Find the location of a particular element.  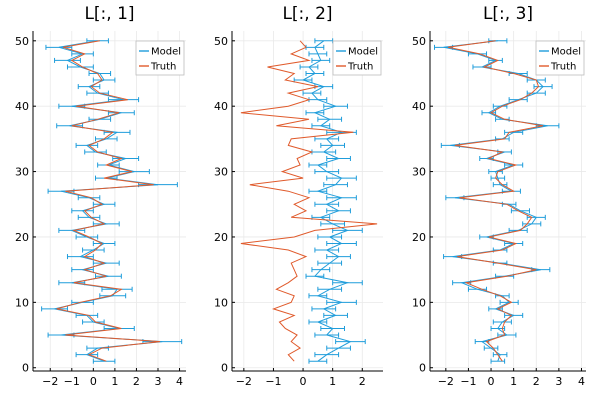

chart-title: L[:, 2] is located at coordinates (307, 14).